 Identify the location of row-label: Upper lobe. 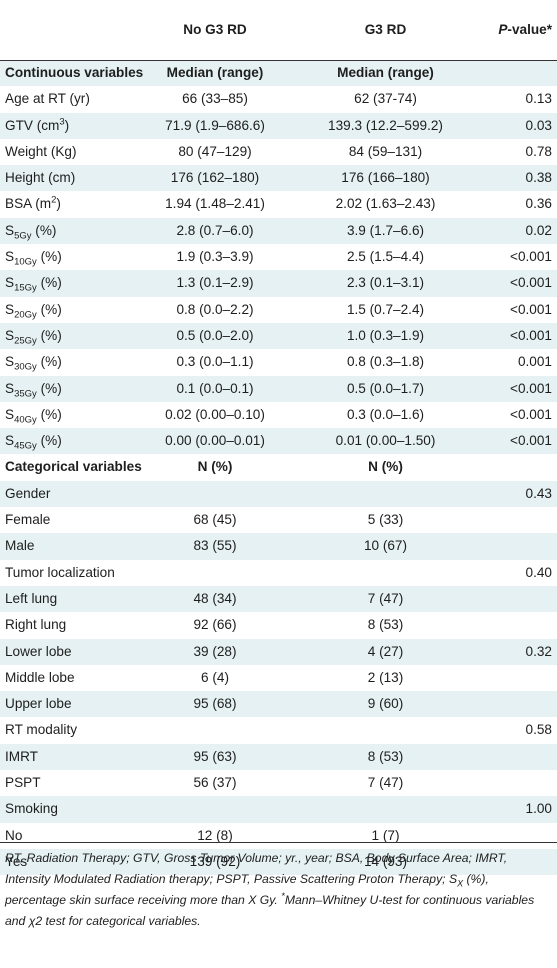
(38, 704).